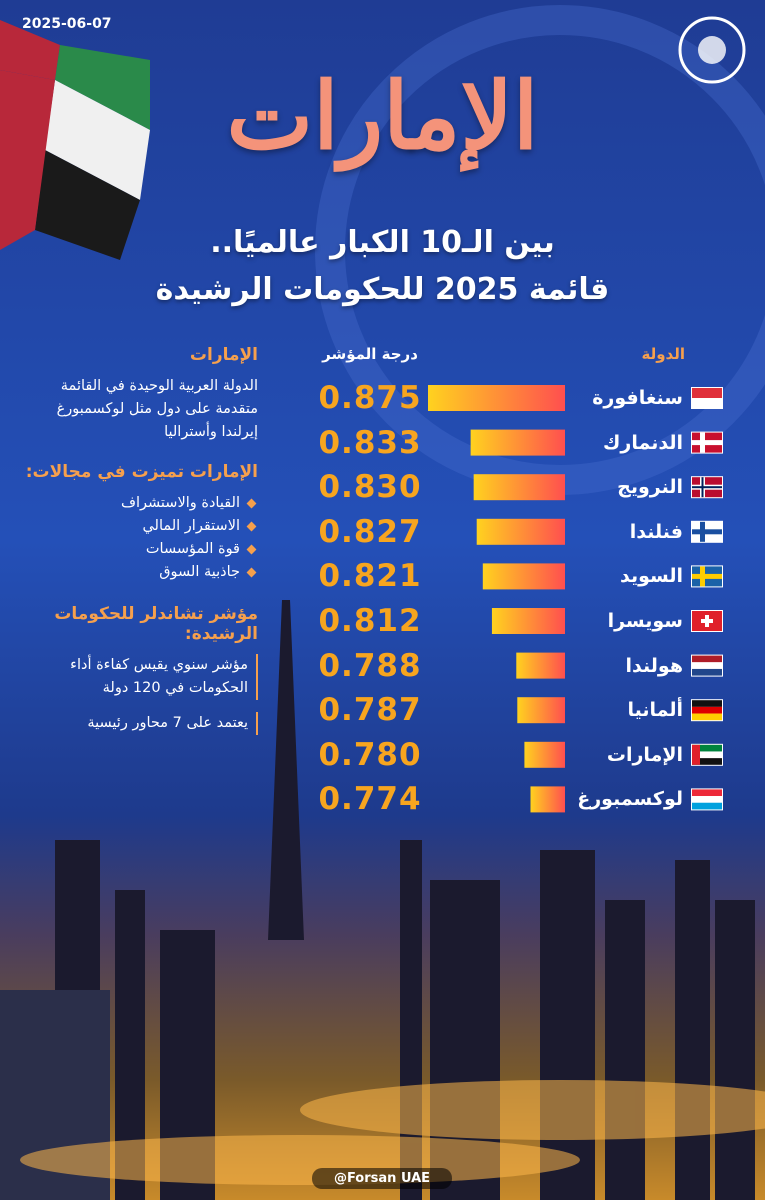 The image size is (765, 1200). Describe the element at coordinates (67, 24) in the screenshot. I see `date: 2025-06-07` at that location.